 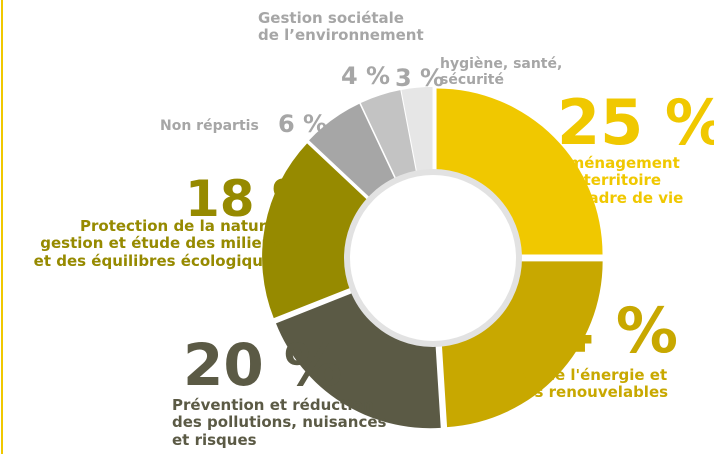 What do you see at coordinates (420, 78) in the screenshot?
I see `value-label: 3 %` at bounding box center [420, 78].